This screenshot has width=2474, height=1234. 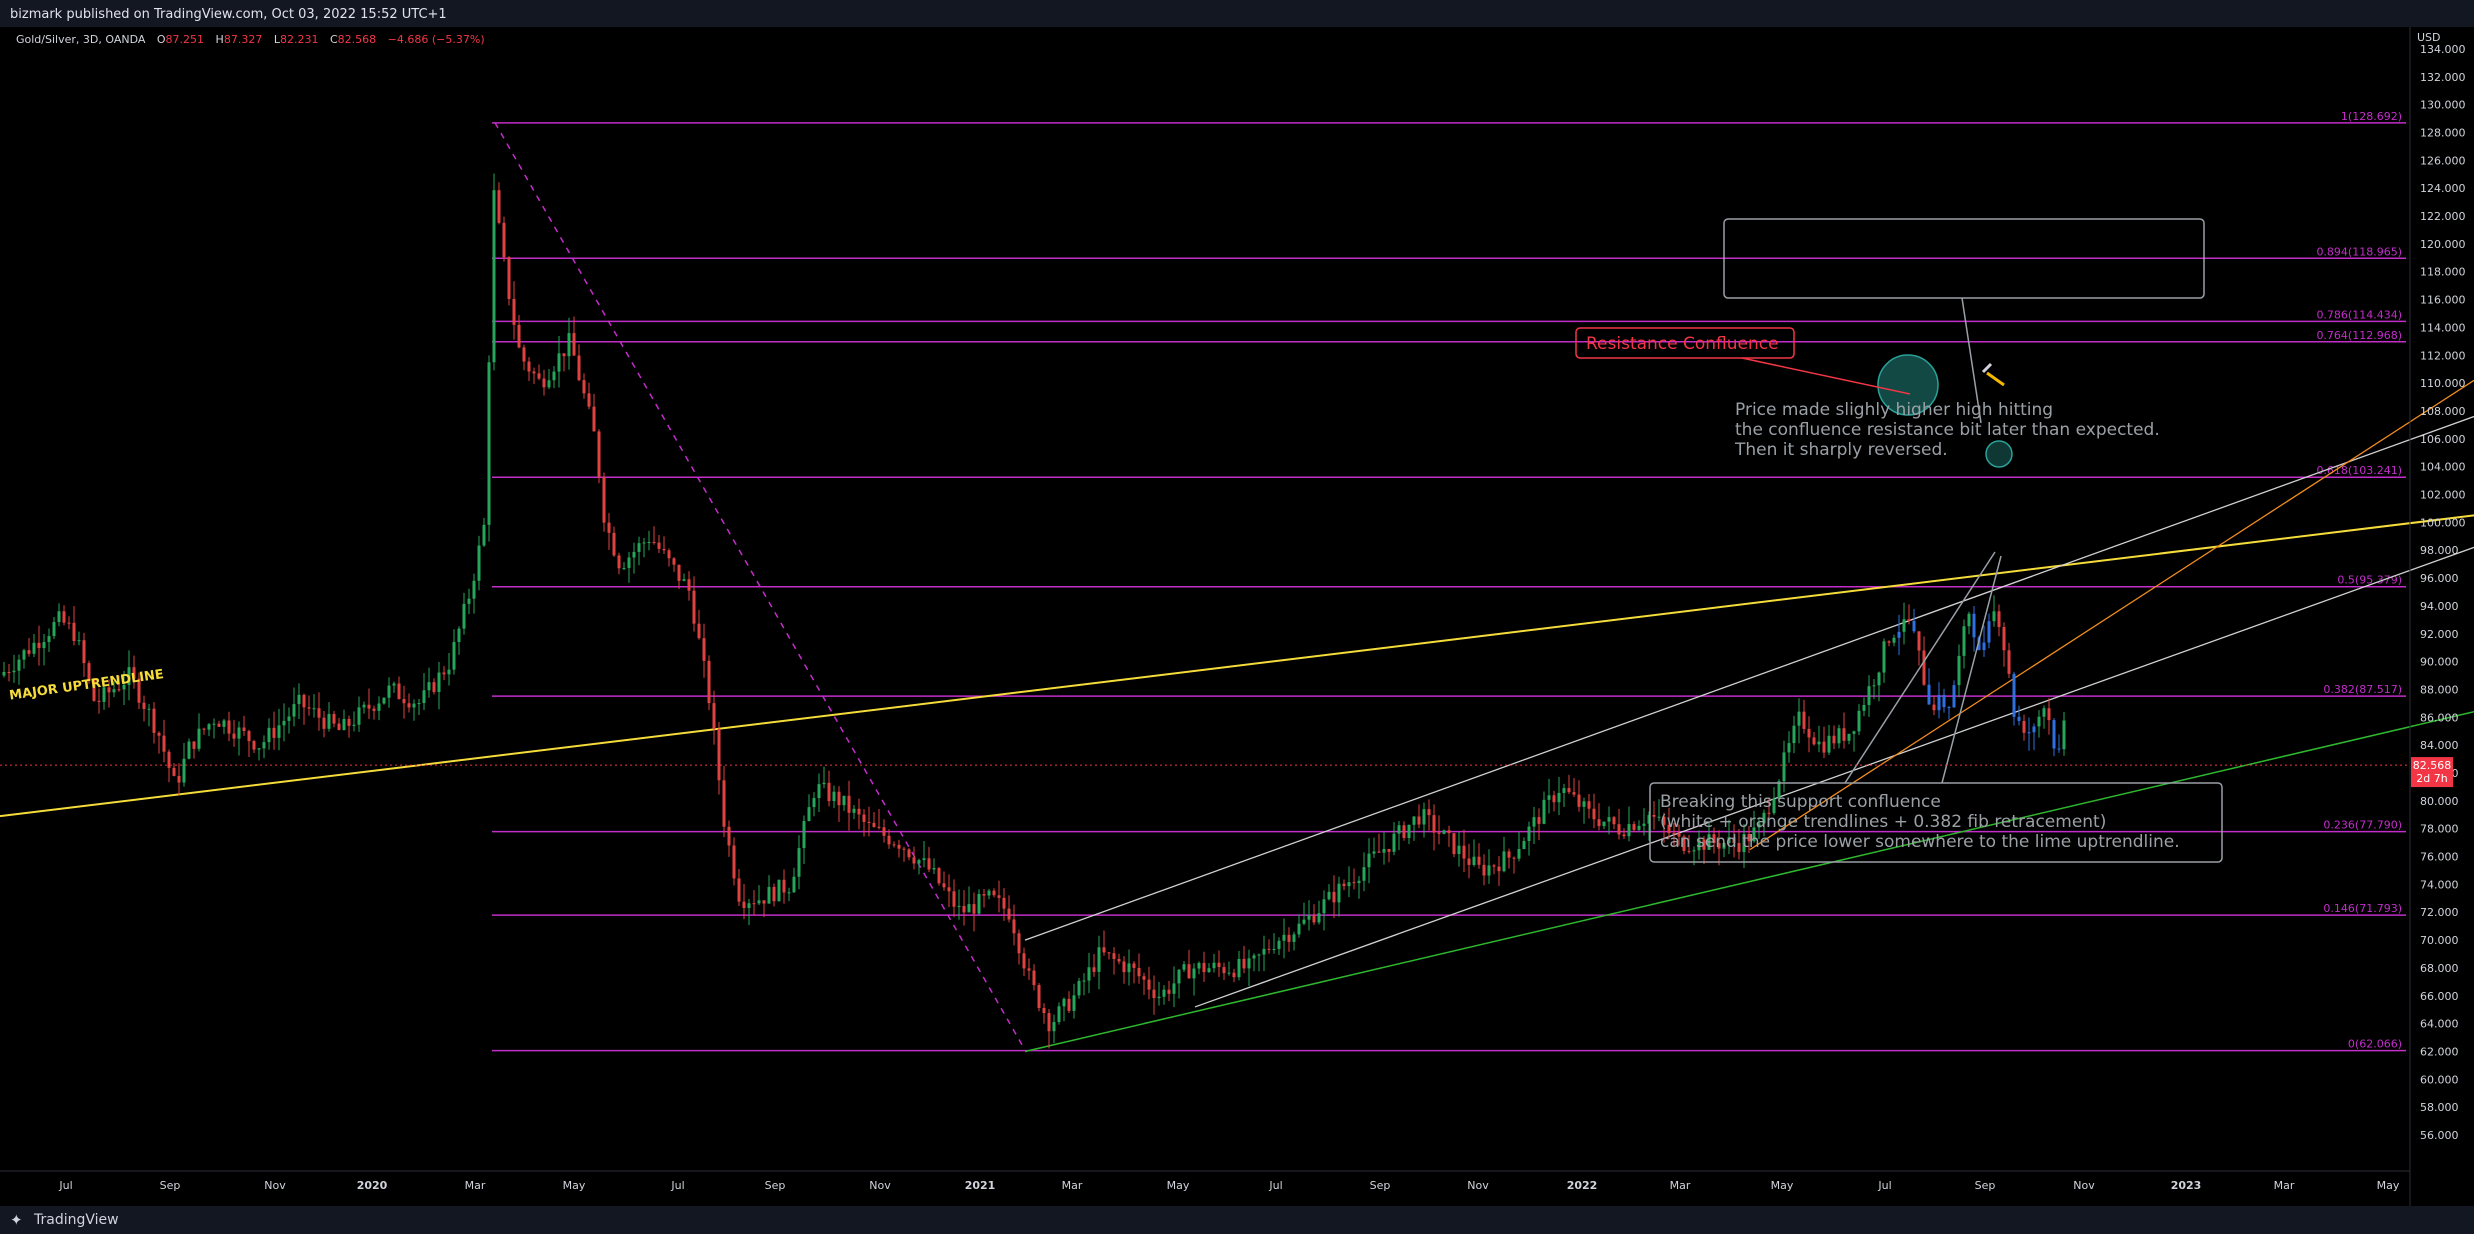 What do you see at coordinates (16, 1220) in the screenshot?
I see `tradingview-logo-icon: ✦` at bounding box center [16, 1220].